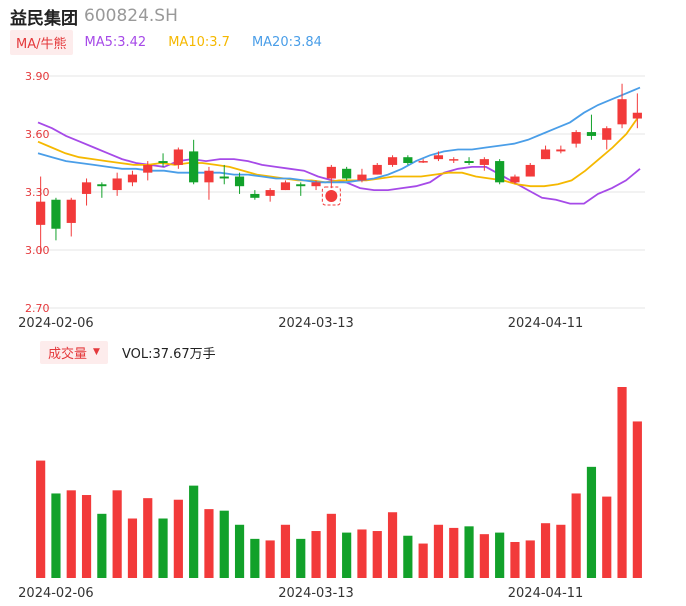  What do you see at coordinates (41, 42) in the screenshot?
I see `ma-indicator-tab: MA/牛熊` at bounding box center [41, 42].